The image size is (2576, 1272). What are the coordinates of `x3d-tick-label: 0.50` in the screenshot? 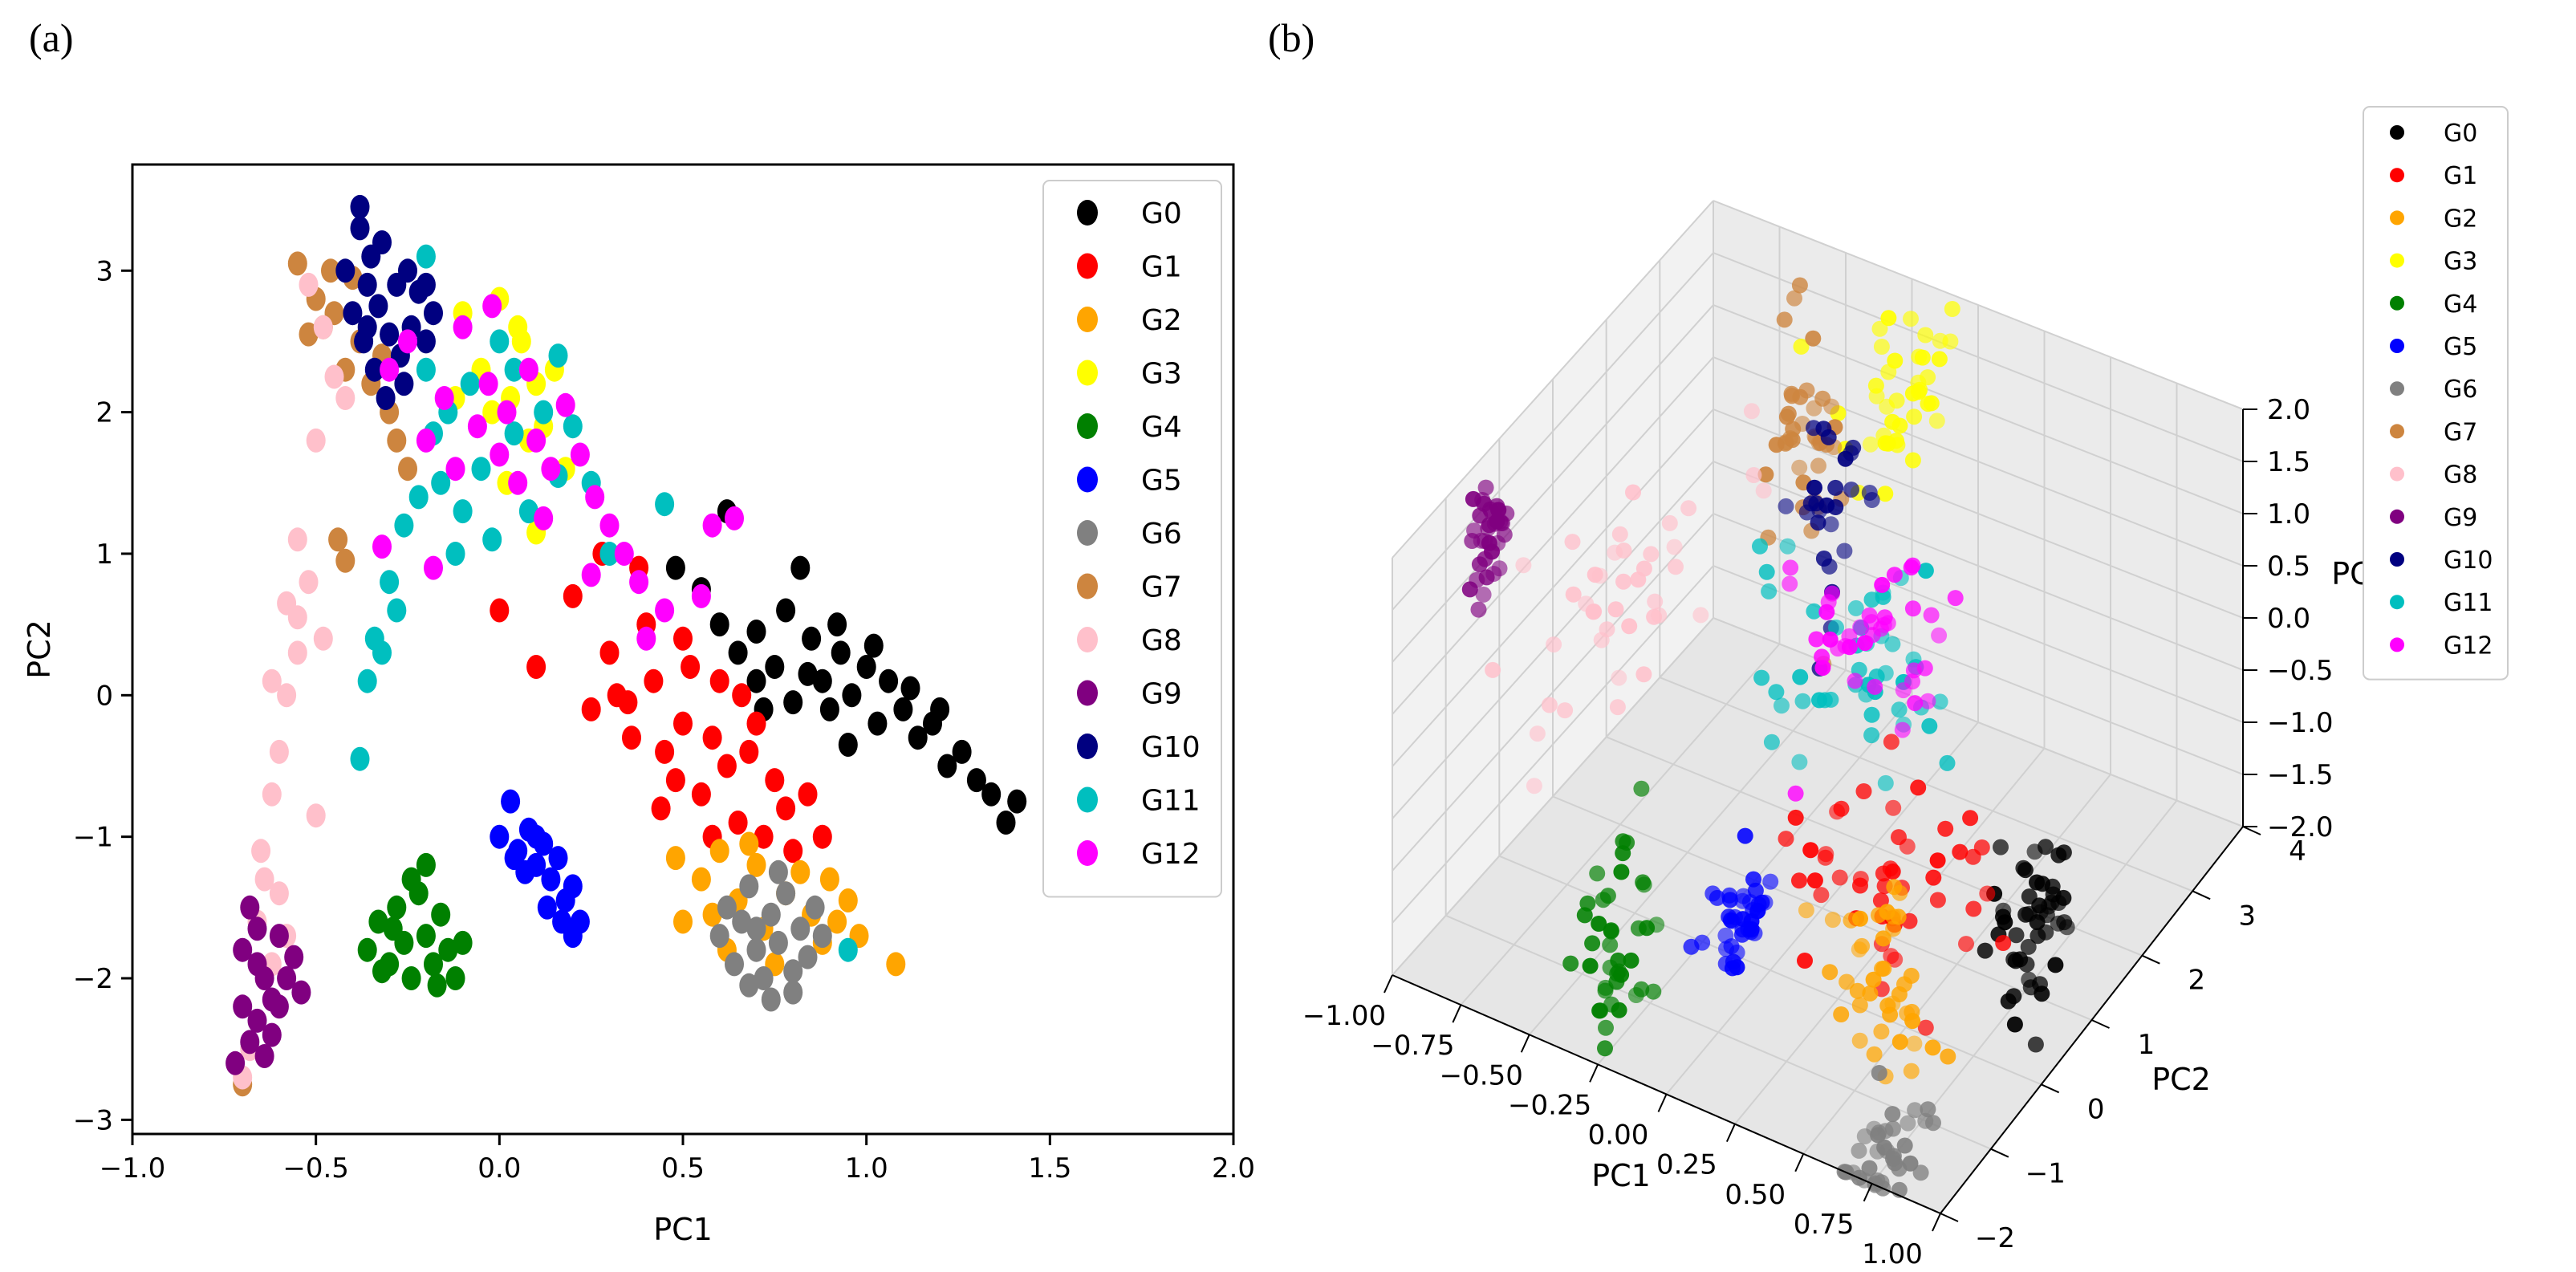 It's located at (1756, 1195).